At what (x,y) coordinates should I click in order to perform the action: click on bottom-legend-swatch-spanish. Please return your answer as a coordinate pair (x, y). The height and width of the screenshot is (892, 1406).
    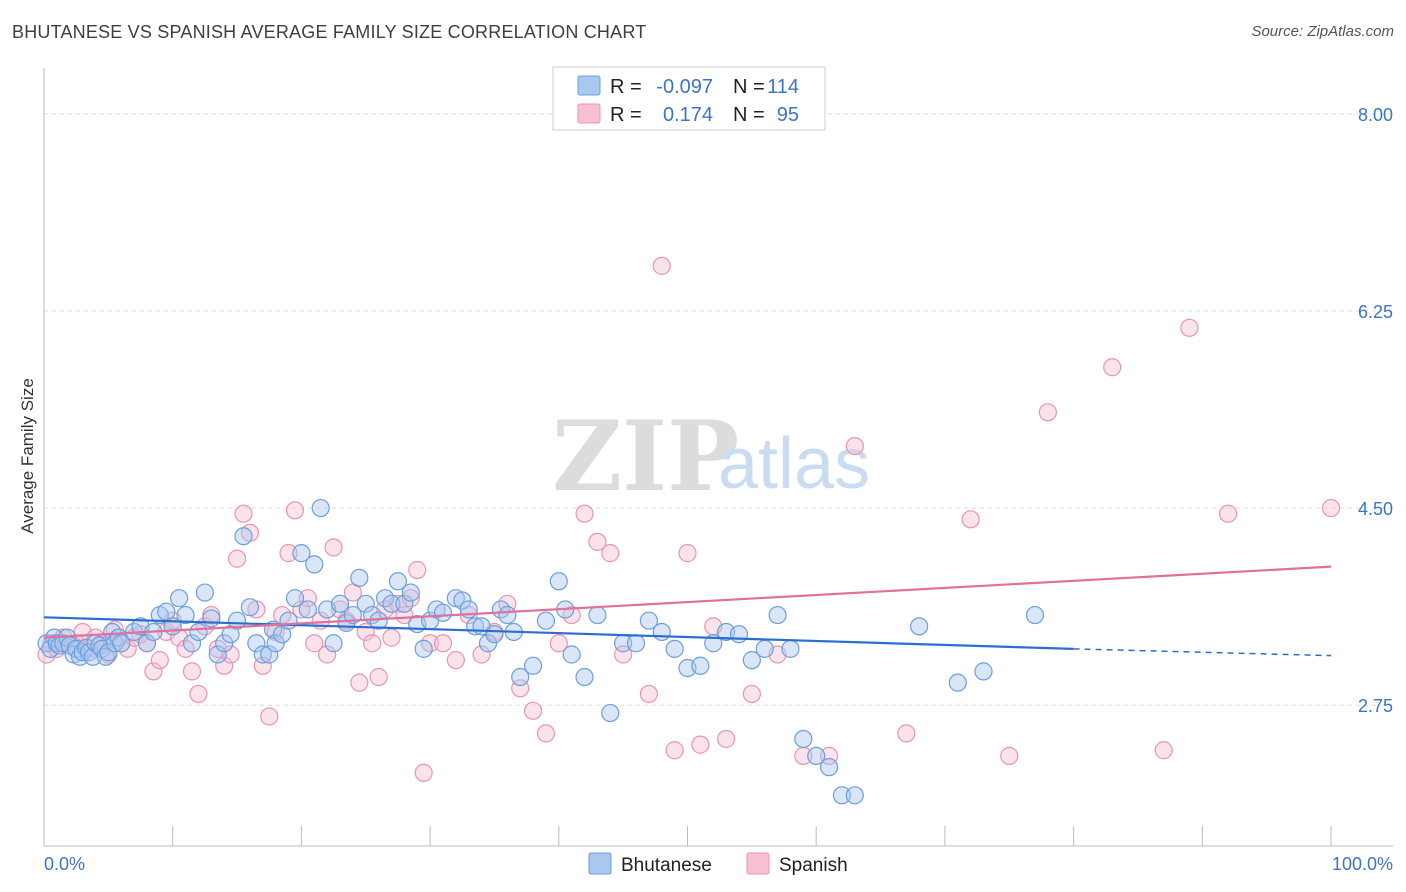
    Looking at the image, I should click on (758, 863).